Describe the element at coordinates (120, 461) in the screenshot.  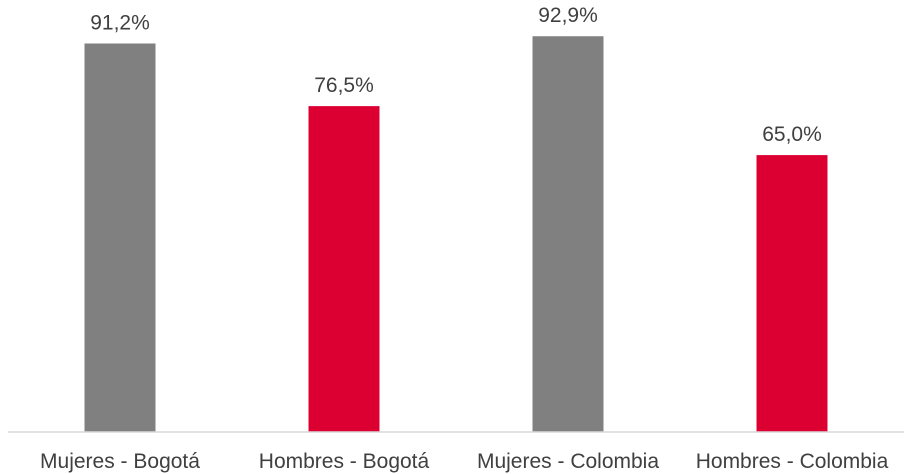
I see `category-label-1: Mujeres - Bogotá` at that location.